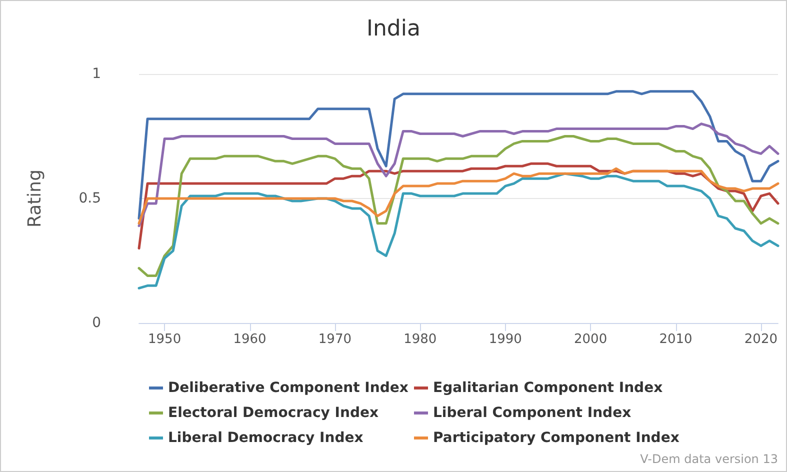 The width and height of the screenshot is (787, 472). Describe the element at coordinates (675, 339) in the screenshot. I see `x-tick-label: 2010` at that location.